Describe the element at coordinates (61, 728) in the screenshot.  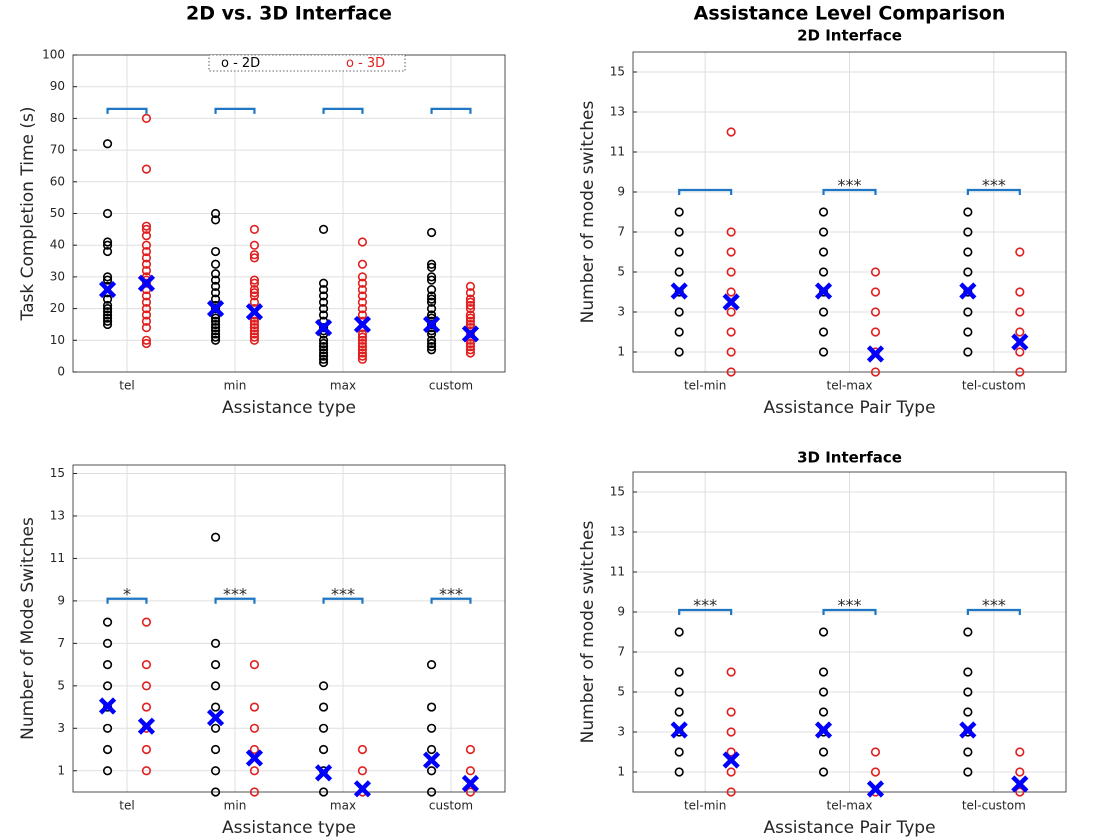
I see `y-tick-label: 3` at that location.